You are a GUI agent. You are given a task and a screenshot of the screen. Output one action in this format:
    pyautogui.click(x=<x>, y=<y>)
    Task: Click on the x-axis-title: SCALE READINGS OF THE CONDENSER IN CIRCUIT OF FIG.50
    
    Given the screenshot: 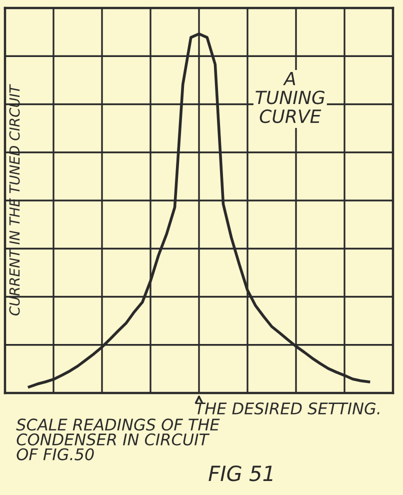 What is the action you would take?
    pyautogui.click(x=118, y=439)
    